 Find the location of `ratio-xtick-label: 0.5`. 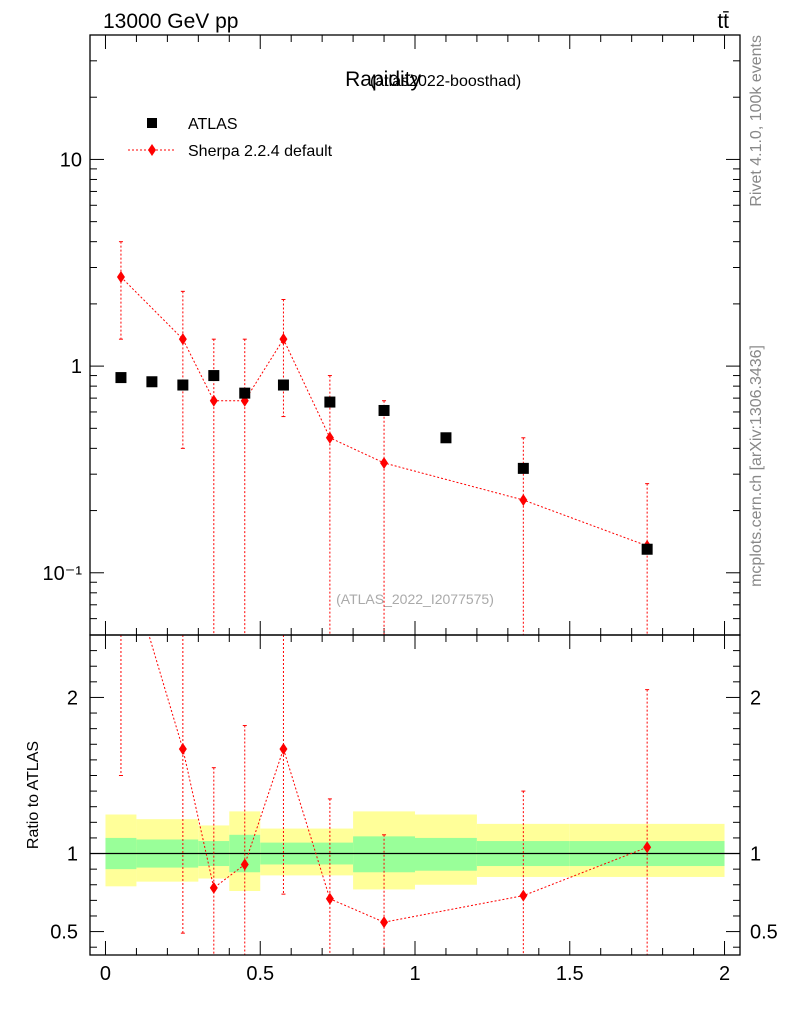

ratio-xtick-label: 0.5 is located at coordinates (260, 974).